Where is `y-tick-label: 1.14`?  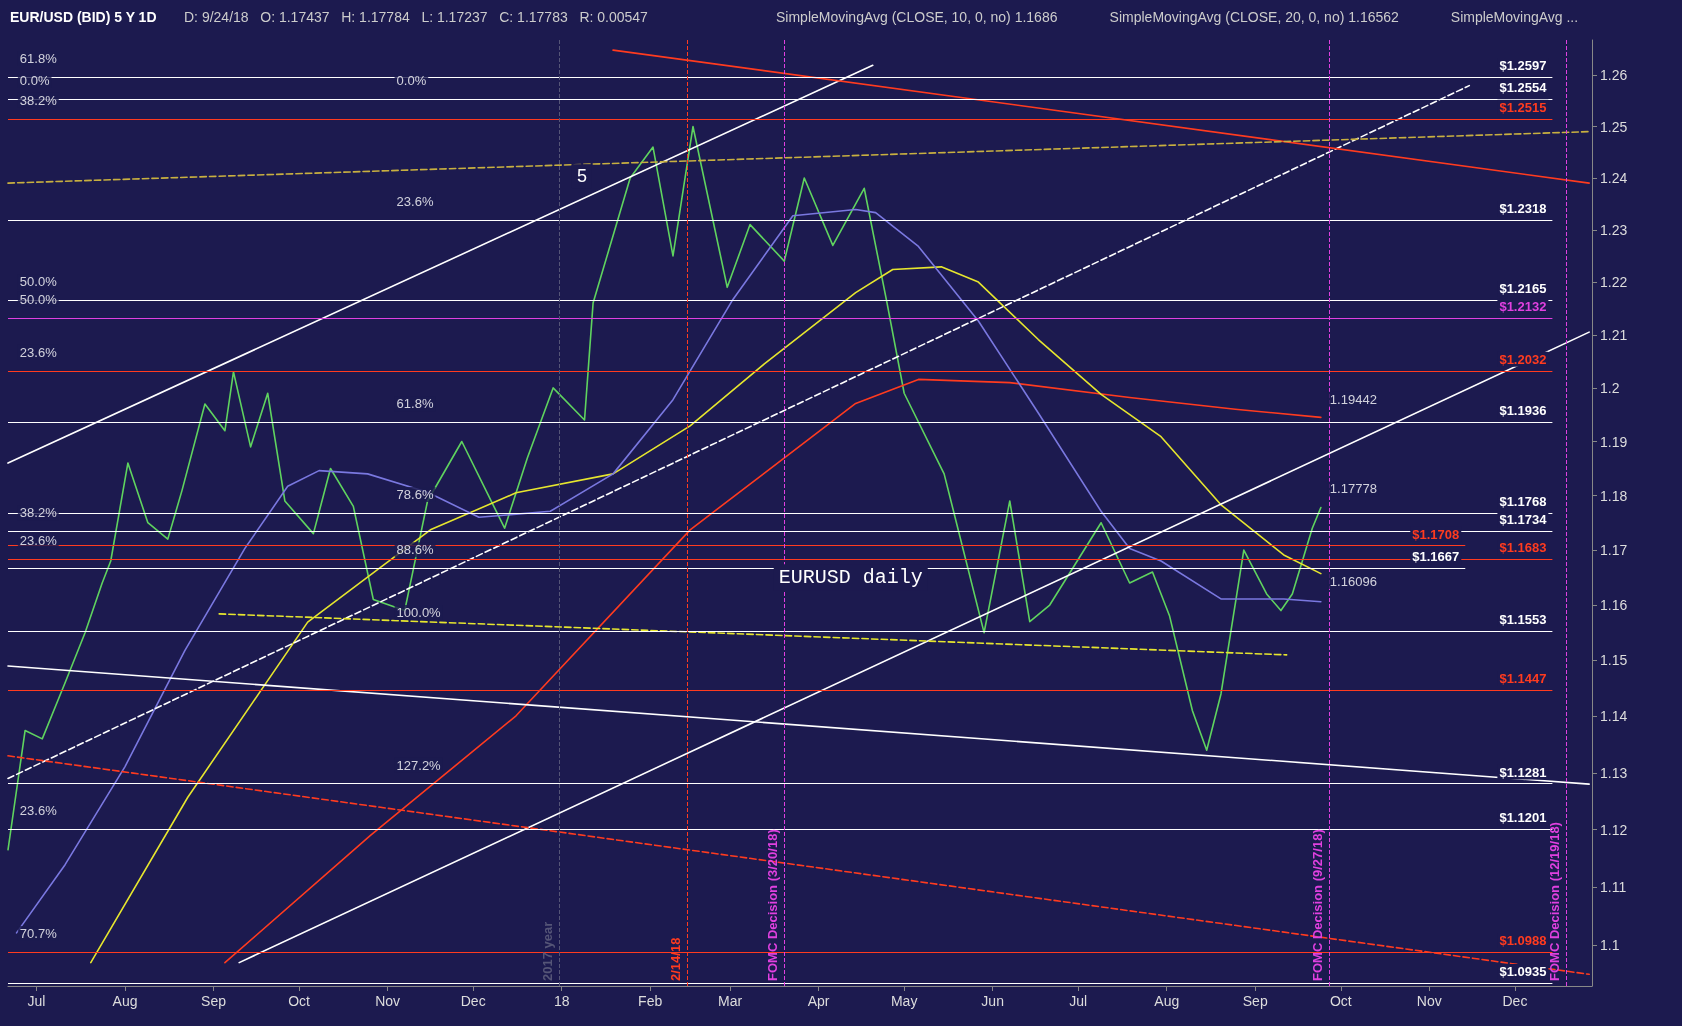 y-tick-label: 1.14 is located at coordinates (1614, 716).